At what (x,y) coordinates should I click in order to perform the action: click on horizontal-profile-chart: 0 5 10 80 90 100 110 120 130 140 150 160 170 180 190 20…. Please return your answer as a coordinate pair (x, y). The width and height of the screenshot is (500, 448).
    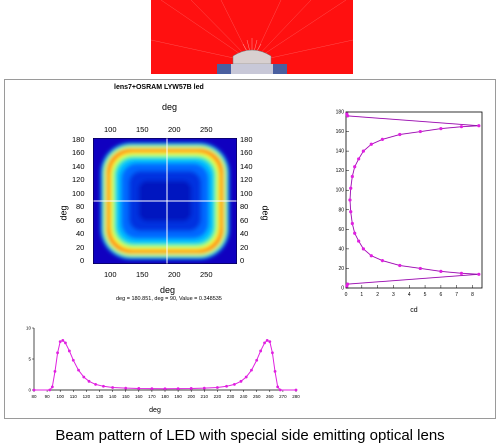
    Looking at the image, I should click on (163, 370).